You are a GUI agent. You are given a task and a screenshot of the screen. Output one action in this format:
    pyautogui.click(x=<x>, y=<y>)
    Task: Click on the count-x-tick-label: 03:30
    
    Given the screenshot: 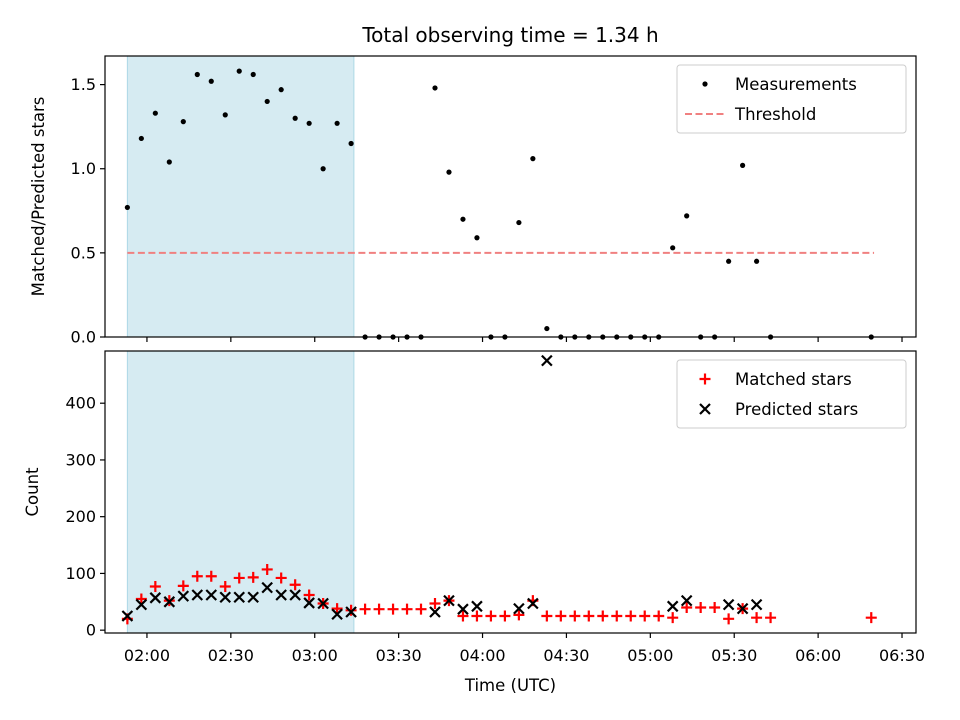 What is the action you would take?
    pyautogui.click(x=399, y=655)
    